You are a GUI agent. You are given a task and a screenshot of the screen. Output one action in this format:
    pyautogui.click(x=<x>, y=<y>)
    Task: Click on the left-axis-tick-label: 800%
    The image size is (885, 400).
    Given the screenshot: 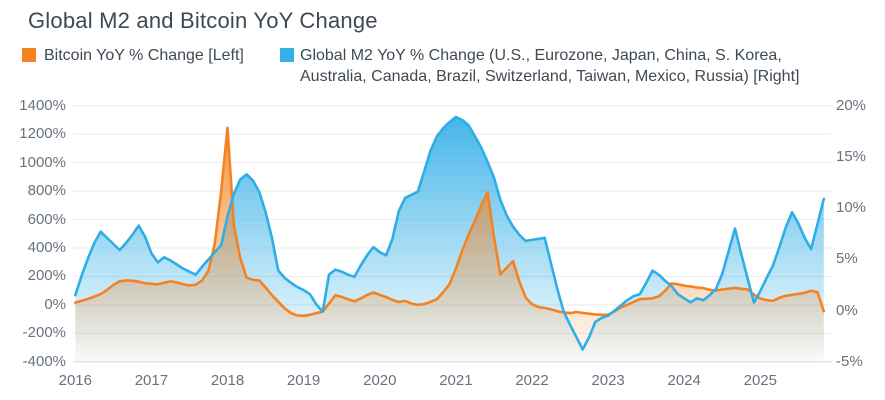 What is the action you would take?
    pyautogui.click(x=46, y=191)
    